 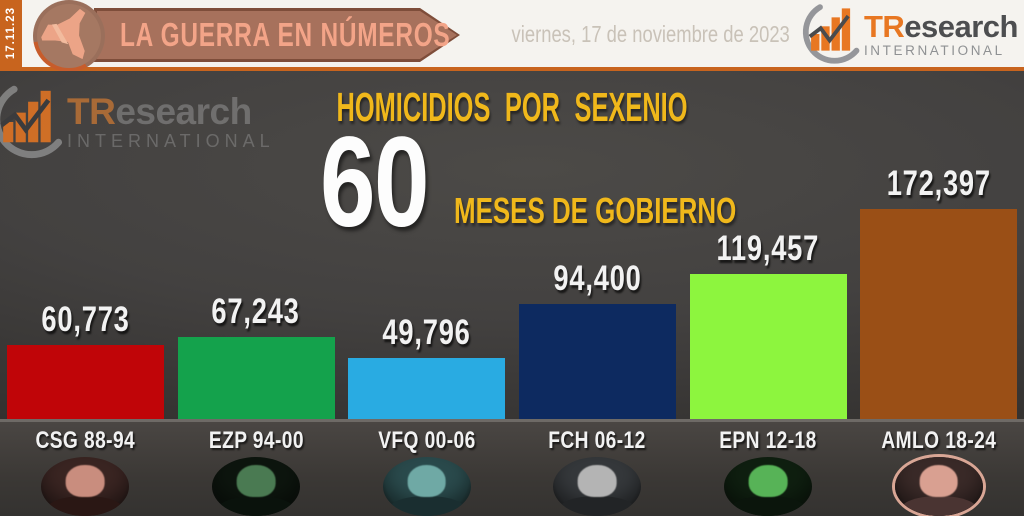 What do you see at coordinates (595, 210) in the screenshot?
I see `subtitle-label: MESES DE GOBIERNO` at bounding box center [595, 210].